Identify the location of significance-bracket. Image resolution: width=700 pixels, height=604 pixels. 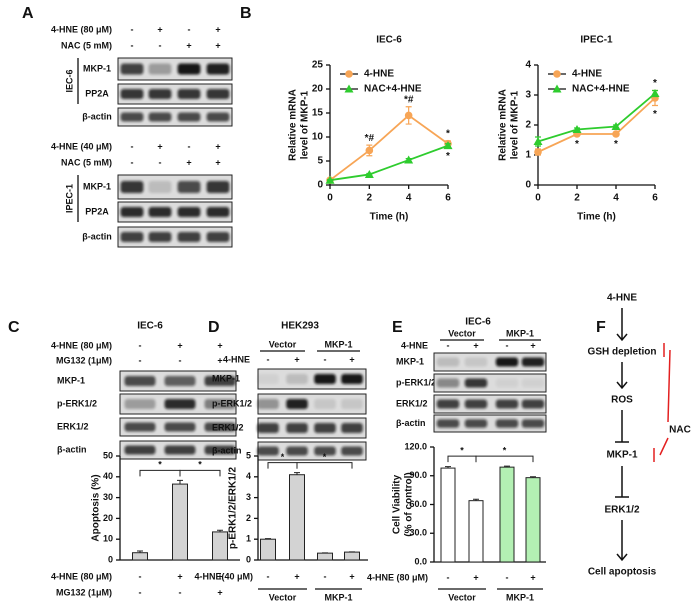
(200, 473).